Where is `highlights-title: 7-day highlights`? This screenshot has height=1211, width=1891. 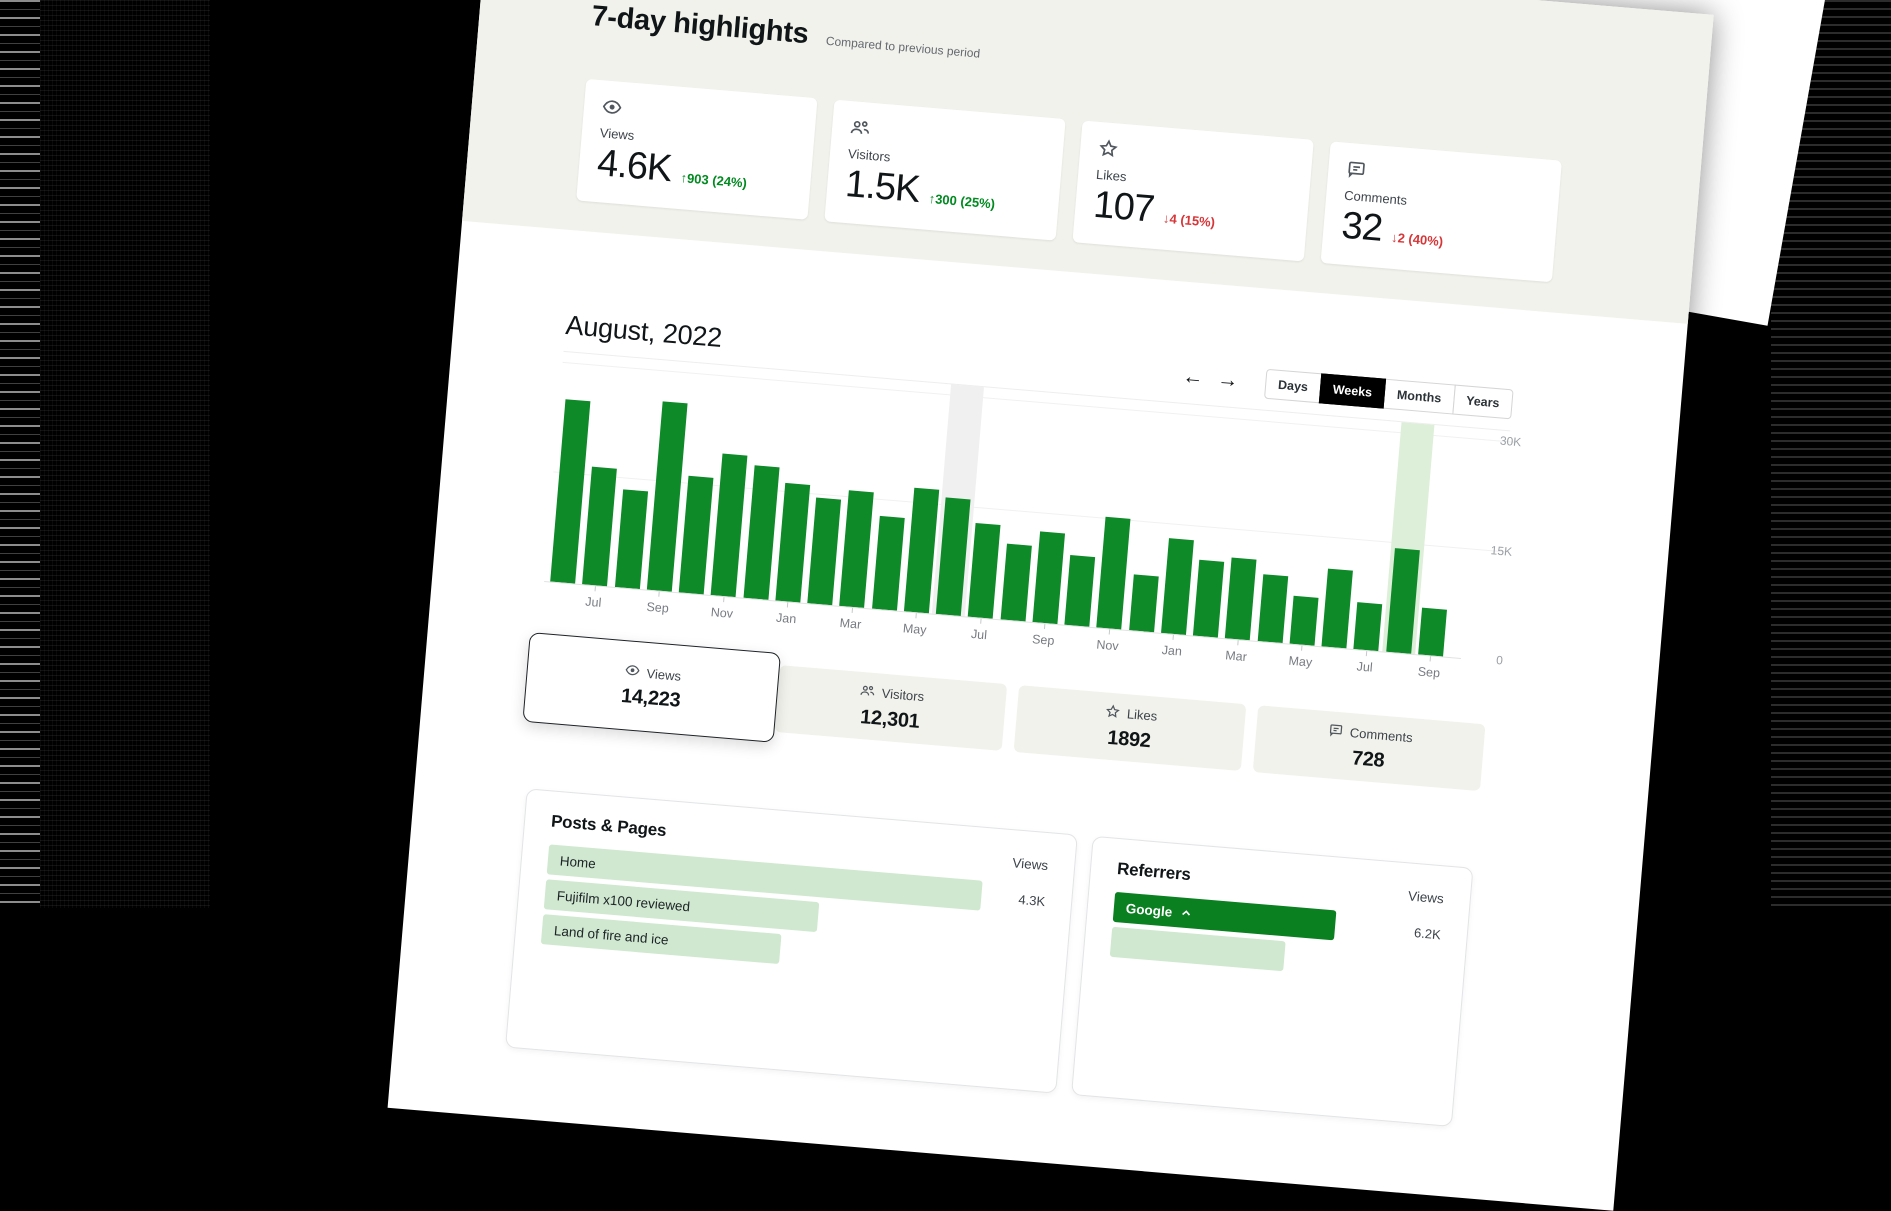 highlights-title: 7-day highlights is located at coordinates (700, 25).